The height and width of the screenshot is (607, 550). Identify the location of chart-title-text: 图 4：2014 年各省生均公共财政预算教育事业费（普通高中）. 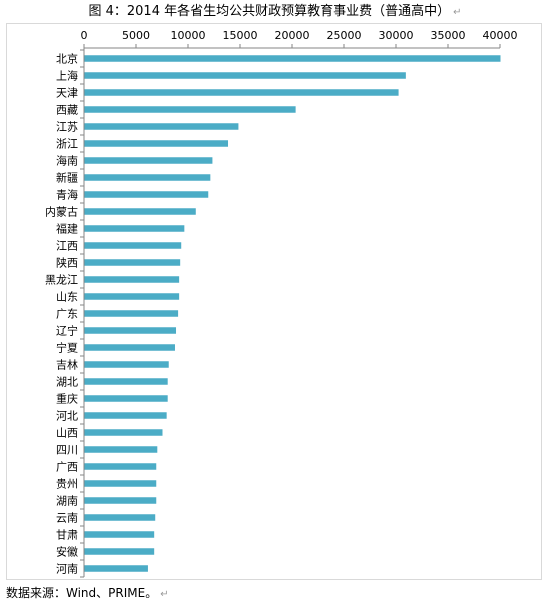
(269, 11).